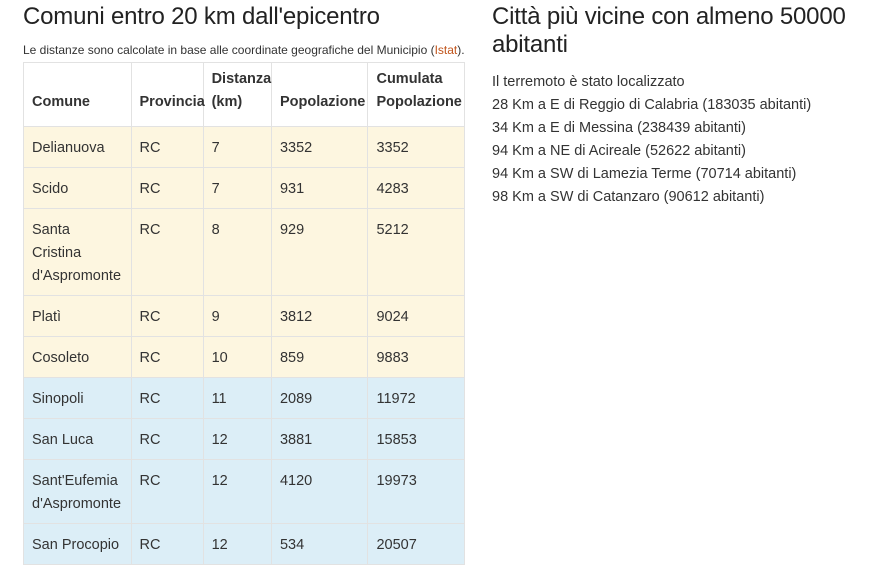 This screenshot has height=571, width=873. What do you see at coordinates (461, 50) in the screenshot?
I see `note-end: ).` at bounding box center [461, 50].